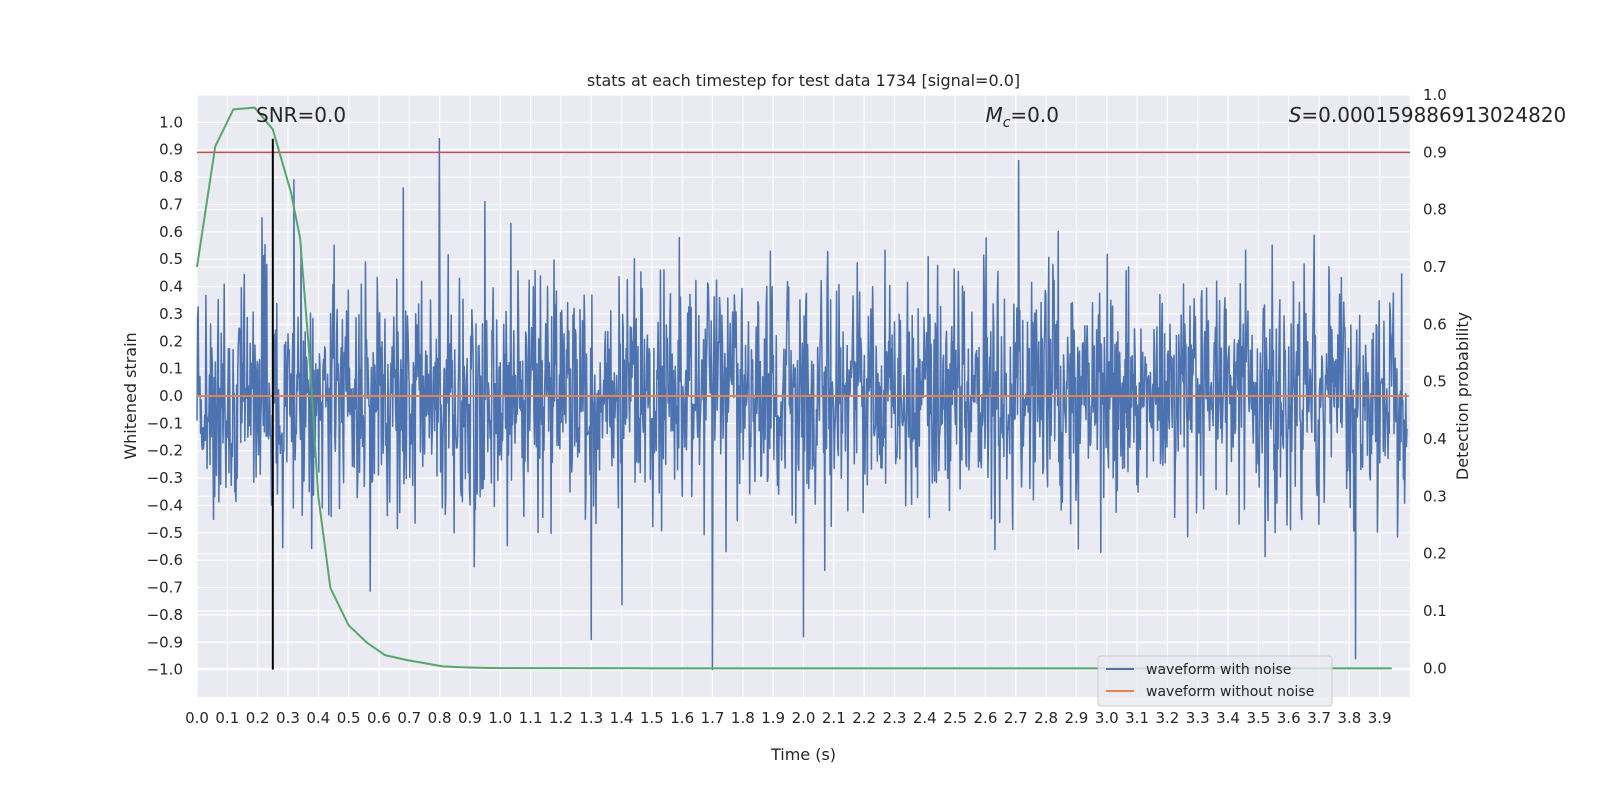 This screenshot has width=1600, height=800. Describe the element at coordinates (1435, 210) in the screenshot. I see `y2-tick-label: 0.8` at that location.